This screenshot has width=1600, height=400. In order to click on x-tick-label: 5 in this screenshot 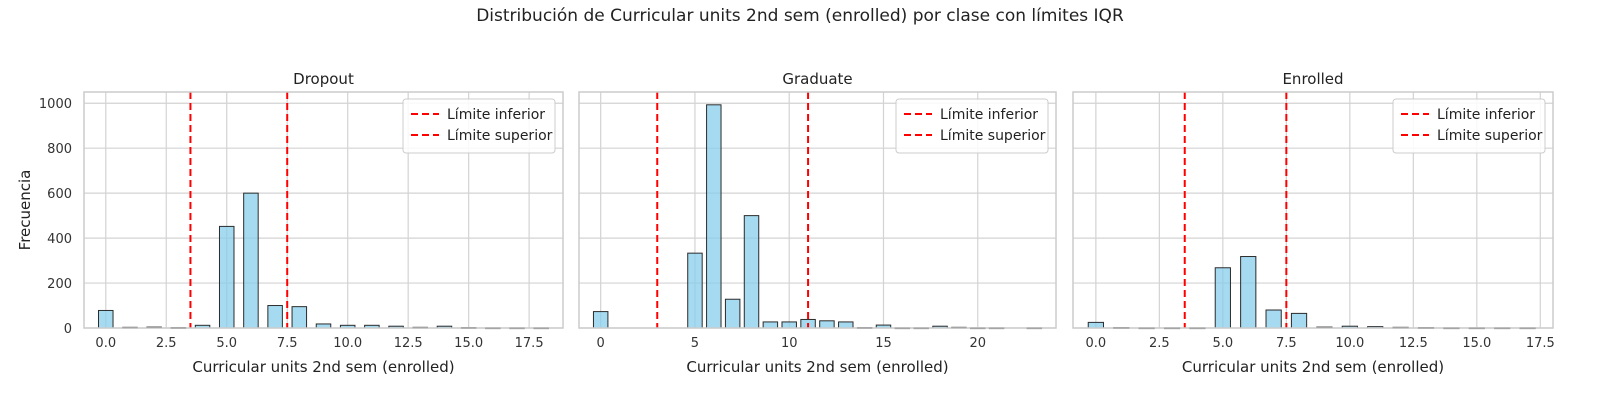, I will do `click(695, 343)`.